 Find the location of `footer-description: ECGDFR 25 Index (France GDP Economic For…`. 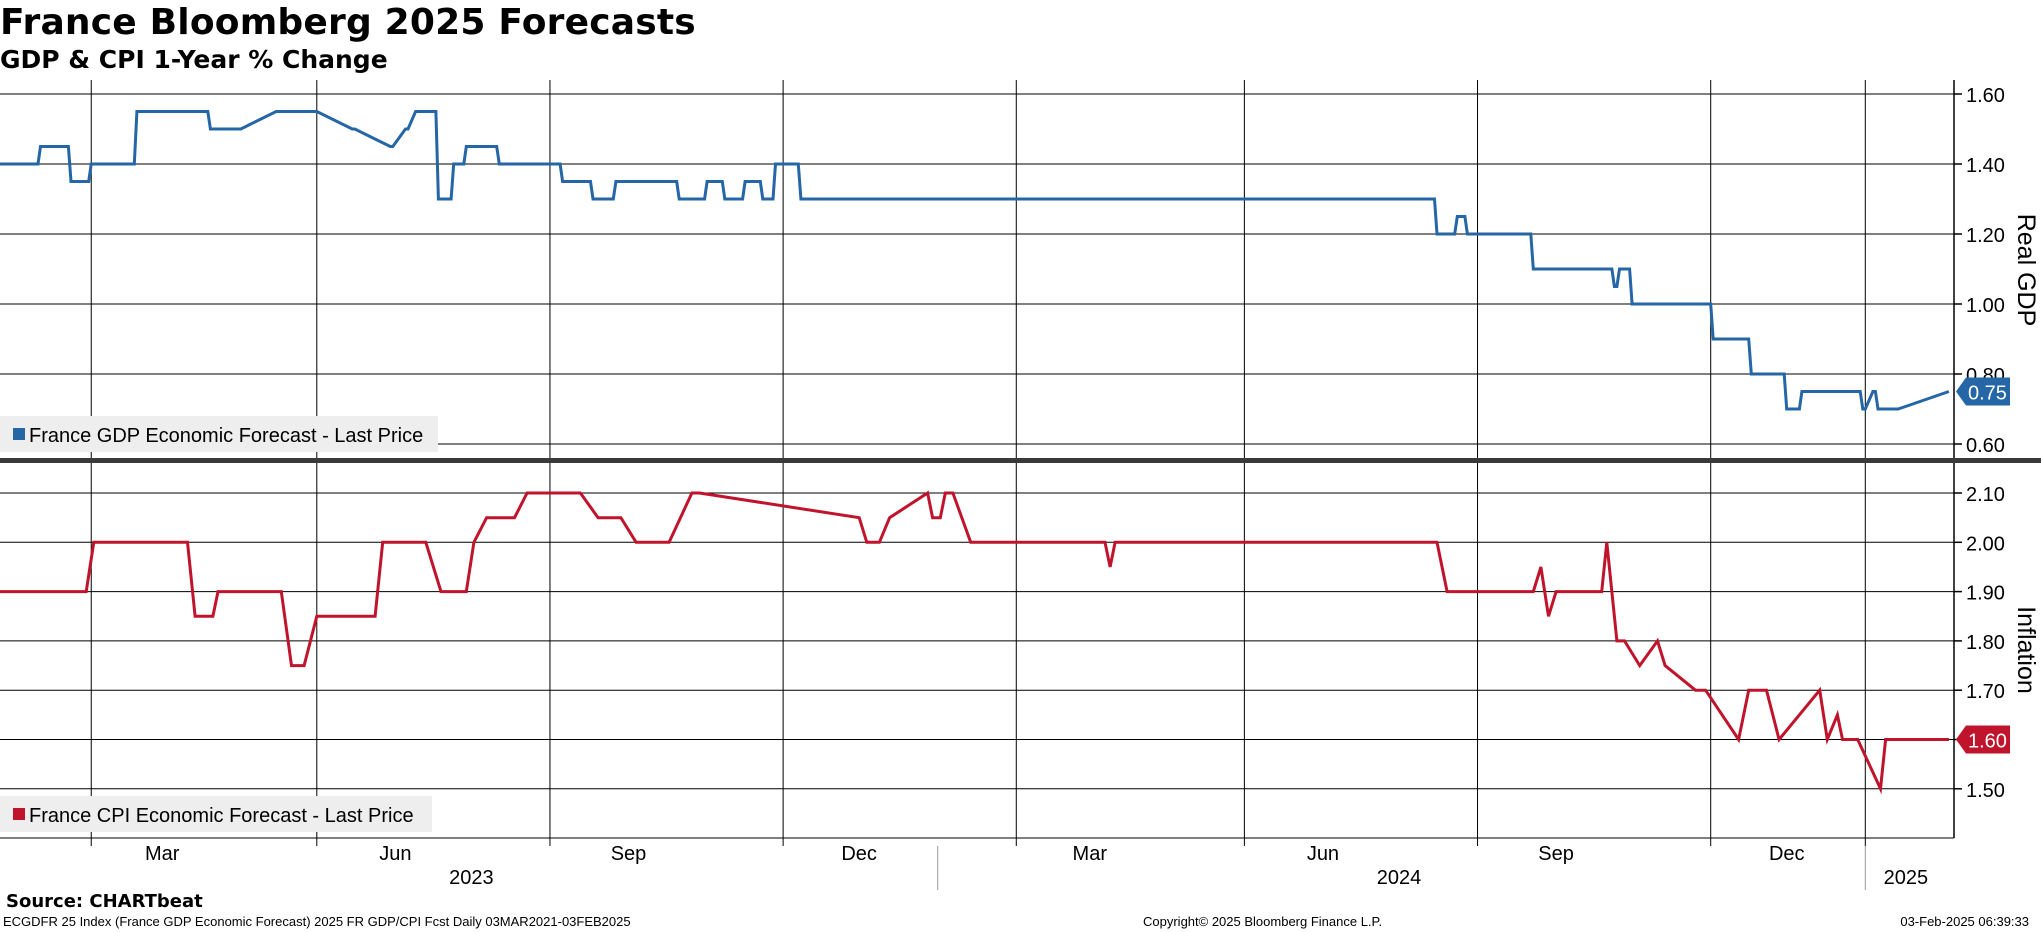

footer-description: ECGDFR 25 Index (France GDP Economic For… is located at coordinates (317, 921).